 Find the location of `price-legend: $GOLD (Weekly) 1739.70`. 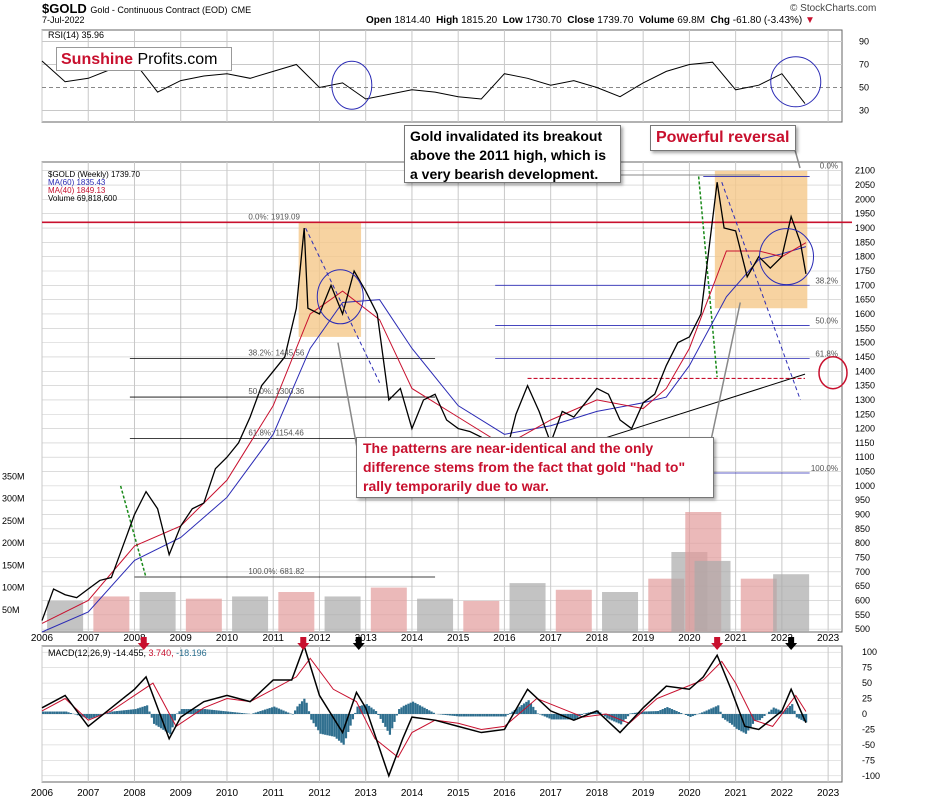

price-legend: $GOLD (Weekly) 1739.70 is located at coordinates (94, 174).